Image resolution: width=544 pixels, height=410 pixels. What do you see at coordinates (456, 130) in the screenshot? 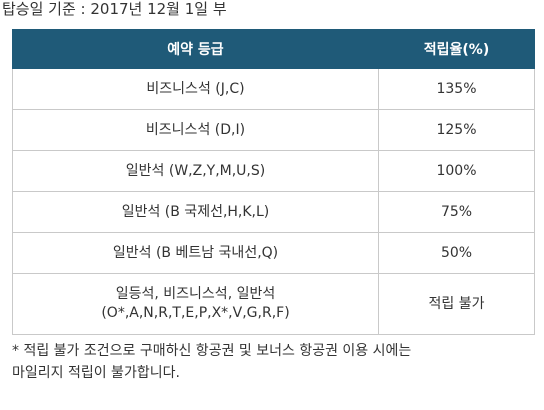
I see `accrual-rate-cell: 125%` at bounding box center [456, 130].